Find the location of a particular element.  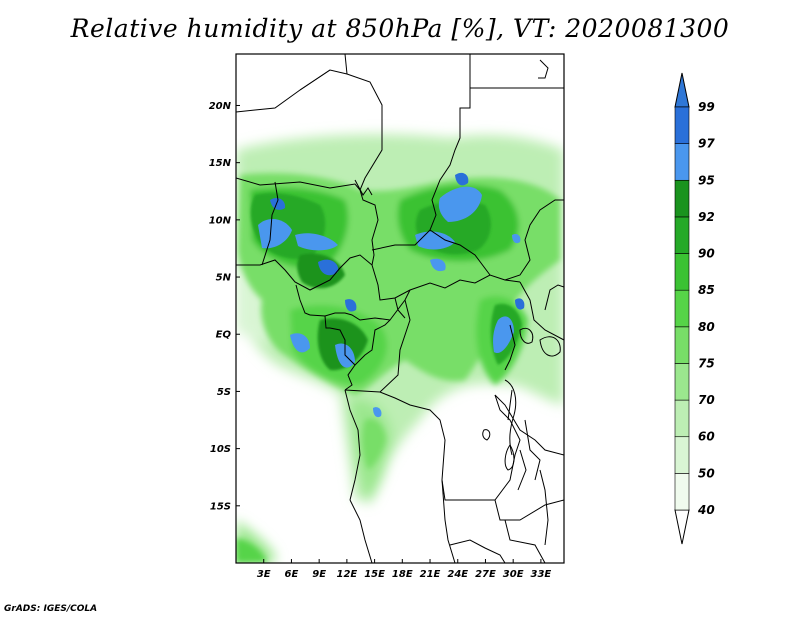

lat-tick-label: EQ is located at coordinates (224, 335).